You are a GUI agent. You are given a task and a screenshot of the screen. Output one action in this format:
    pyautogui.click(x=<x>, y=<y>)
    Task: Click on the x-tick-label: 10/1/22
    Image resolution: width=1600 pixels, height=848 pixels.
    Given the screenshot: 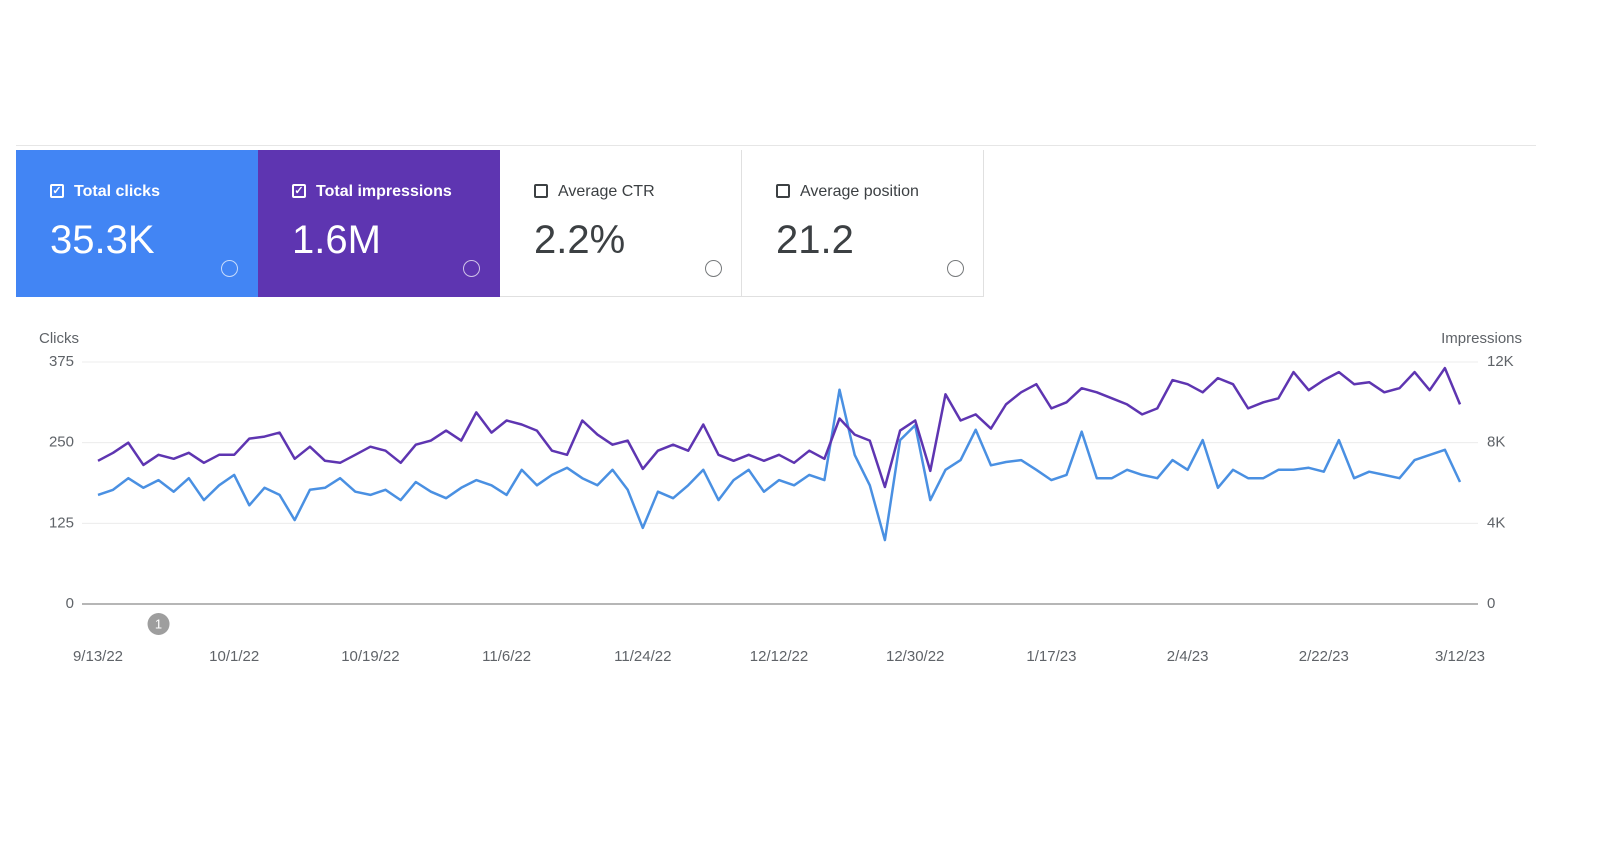 What is the action you would take?
    pyautogui.click(x=234, y=656)
    